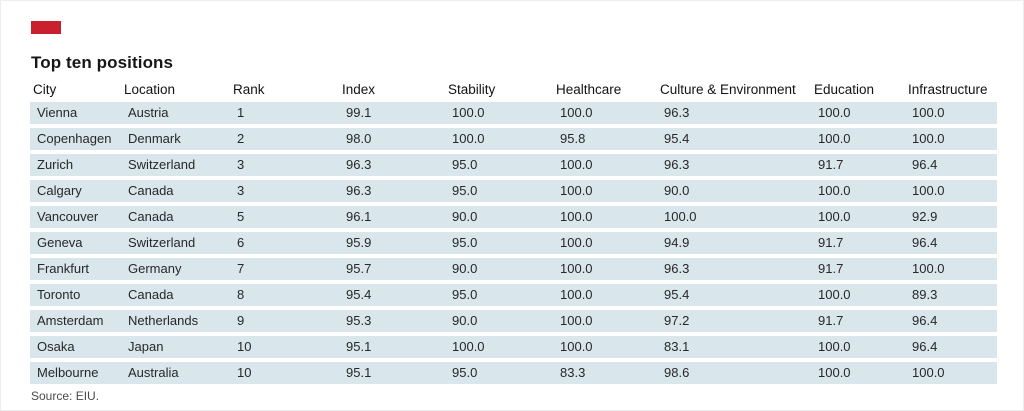 This screenshot has height=411, width=1024. Describe the element at coordinates (175, 373) in the screenshot. I see `table-cell: Australia` at that location.